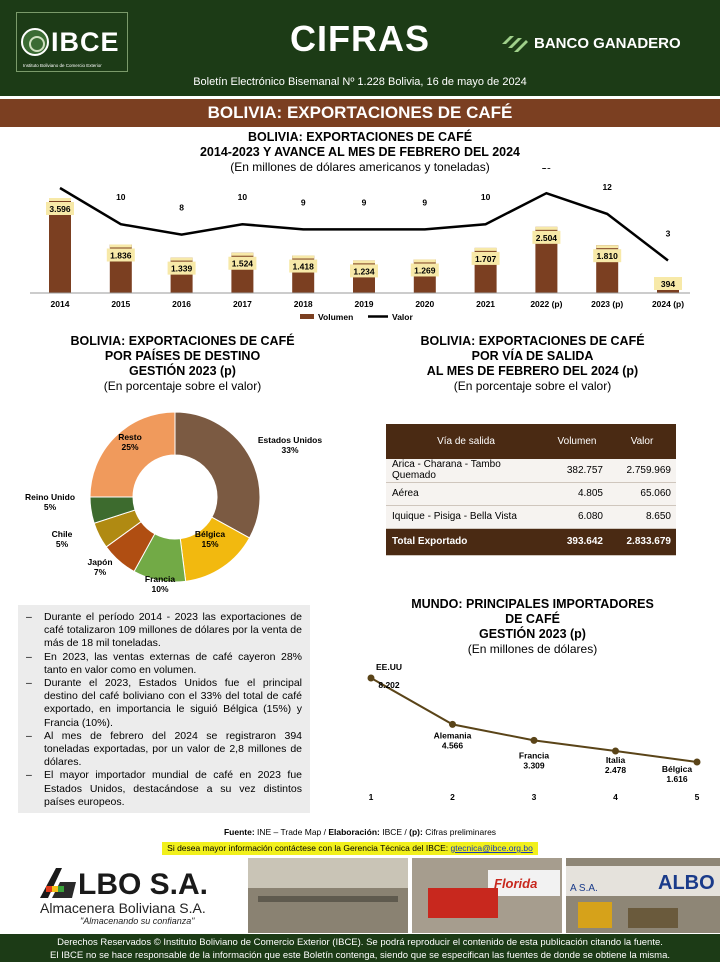 The width and height of the screenshot is (720, 962). What do you see at coordinates (307, 316) in the screenshot?
I see `legend-volumen-swatch` at bounding box center [307, 316].